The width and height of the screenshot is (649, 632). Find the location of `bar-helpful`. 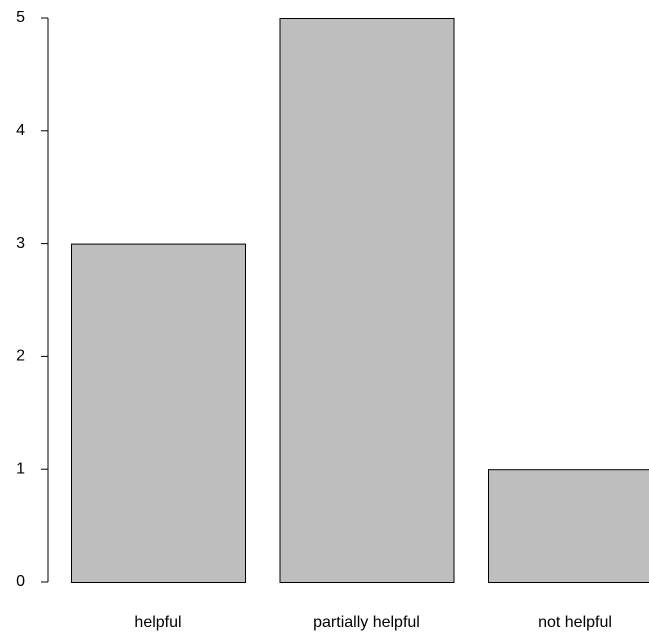

bar-helpful is located at coordinates (158, 413).